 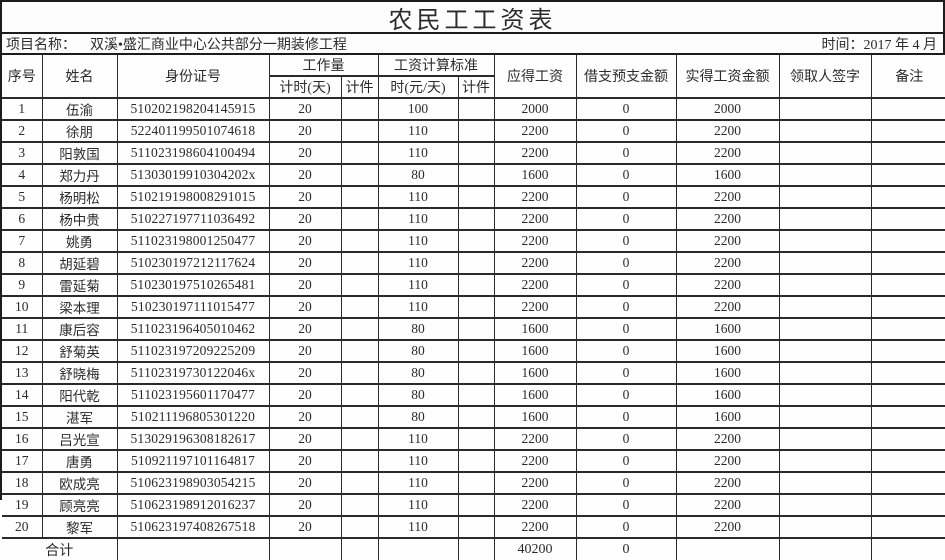 What do you see at coordinates (473, 373) in the screenshot?
I see `table-row: 13 舒晓梅 51102319730122046x 20 80 1600 0 1600` at bounding box center [473, 373].